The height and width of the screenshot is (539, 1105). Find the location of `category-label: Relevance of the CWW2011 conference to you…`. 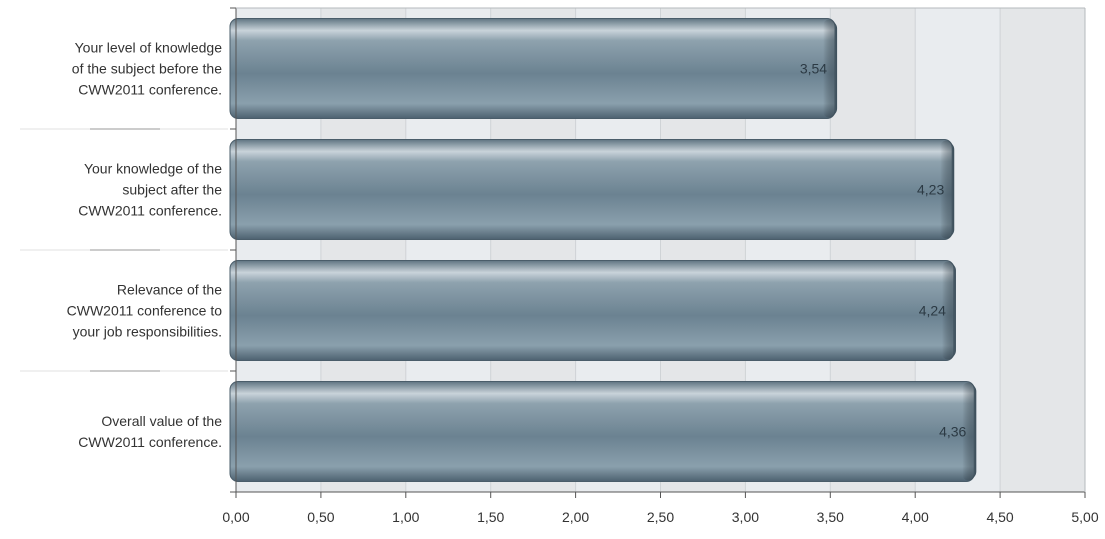

category-label: Relevance of the CWW2011 conference to you… is located at coordinates (145, 311).